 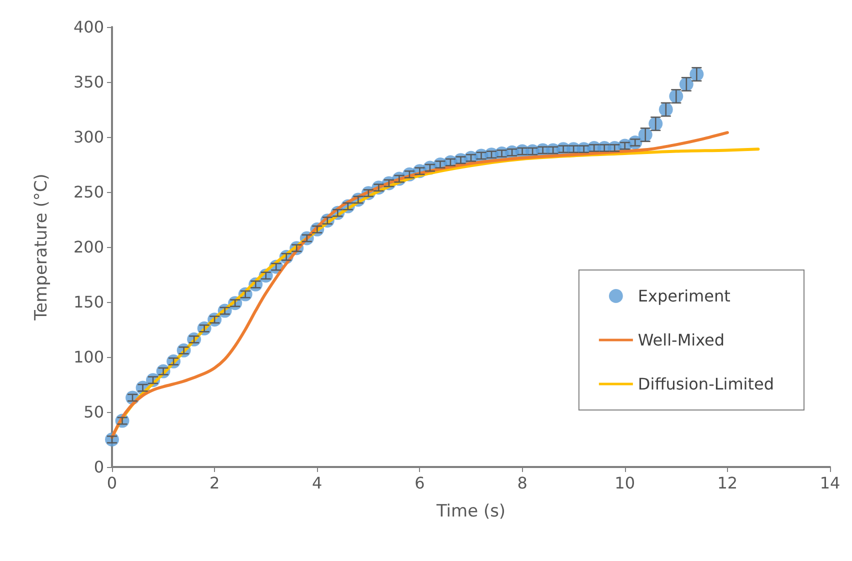 I want to click on y-tick-label: 300, so click(x=88, y=137).